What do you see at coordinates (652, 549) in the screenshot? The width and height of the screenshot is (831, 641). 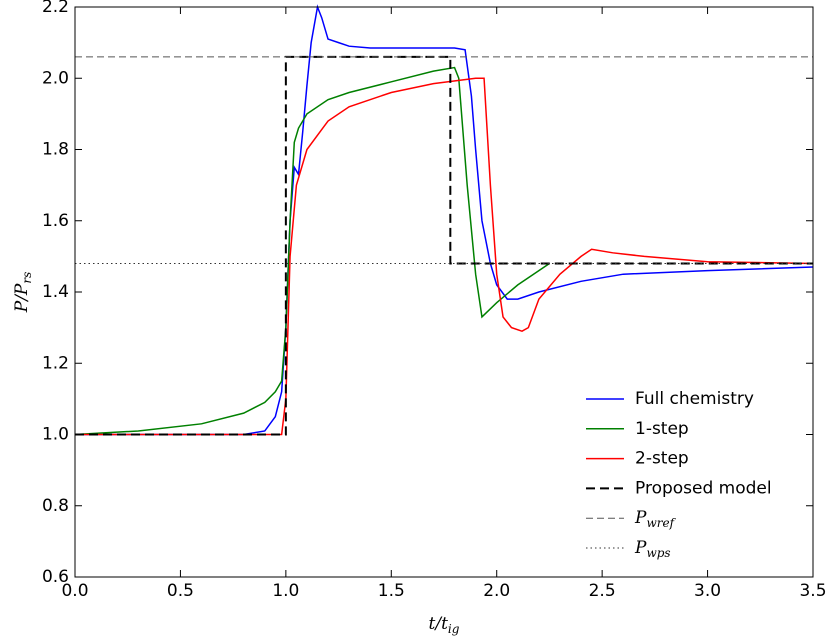 I see `legend-label: Pwps` at bounding box center [652, 549].